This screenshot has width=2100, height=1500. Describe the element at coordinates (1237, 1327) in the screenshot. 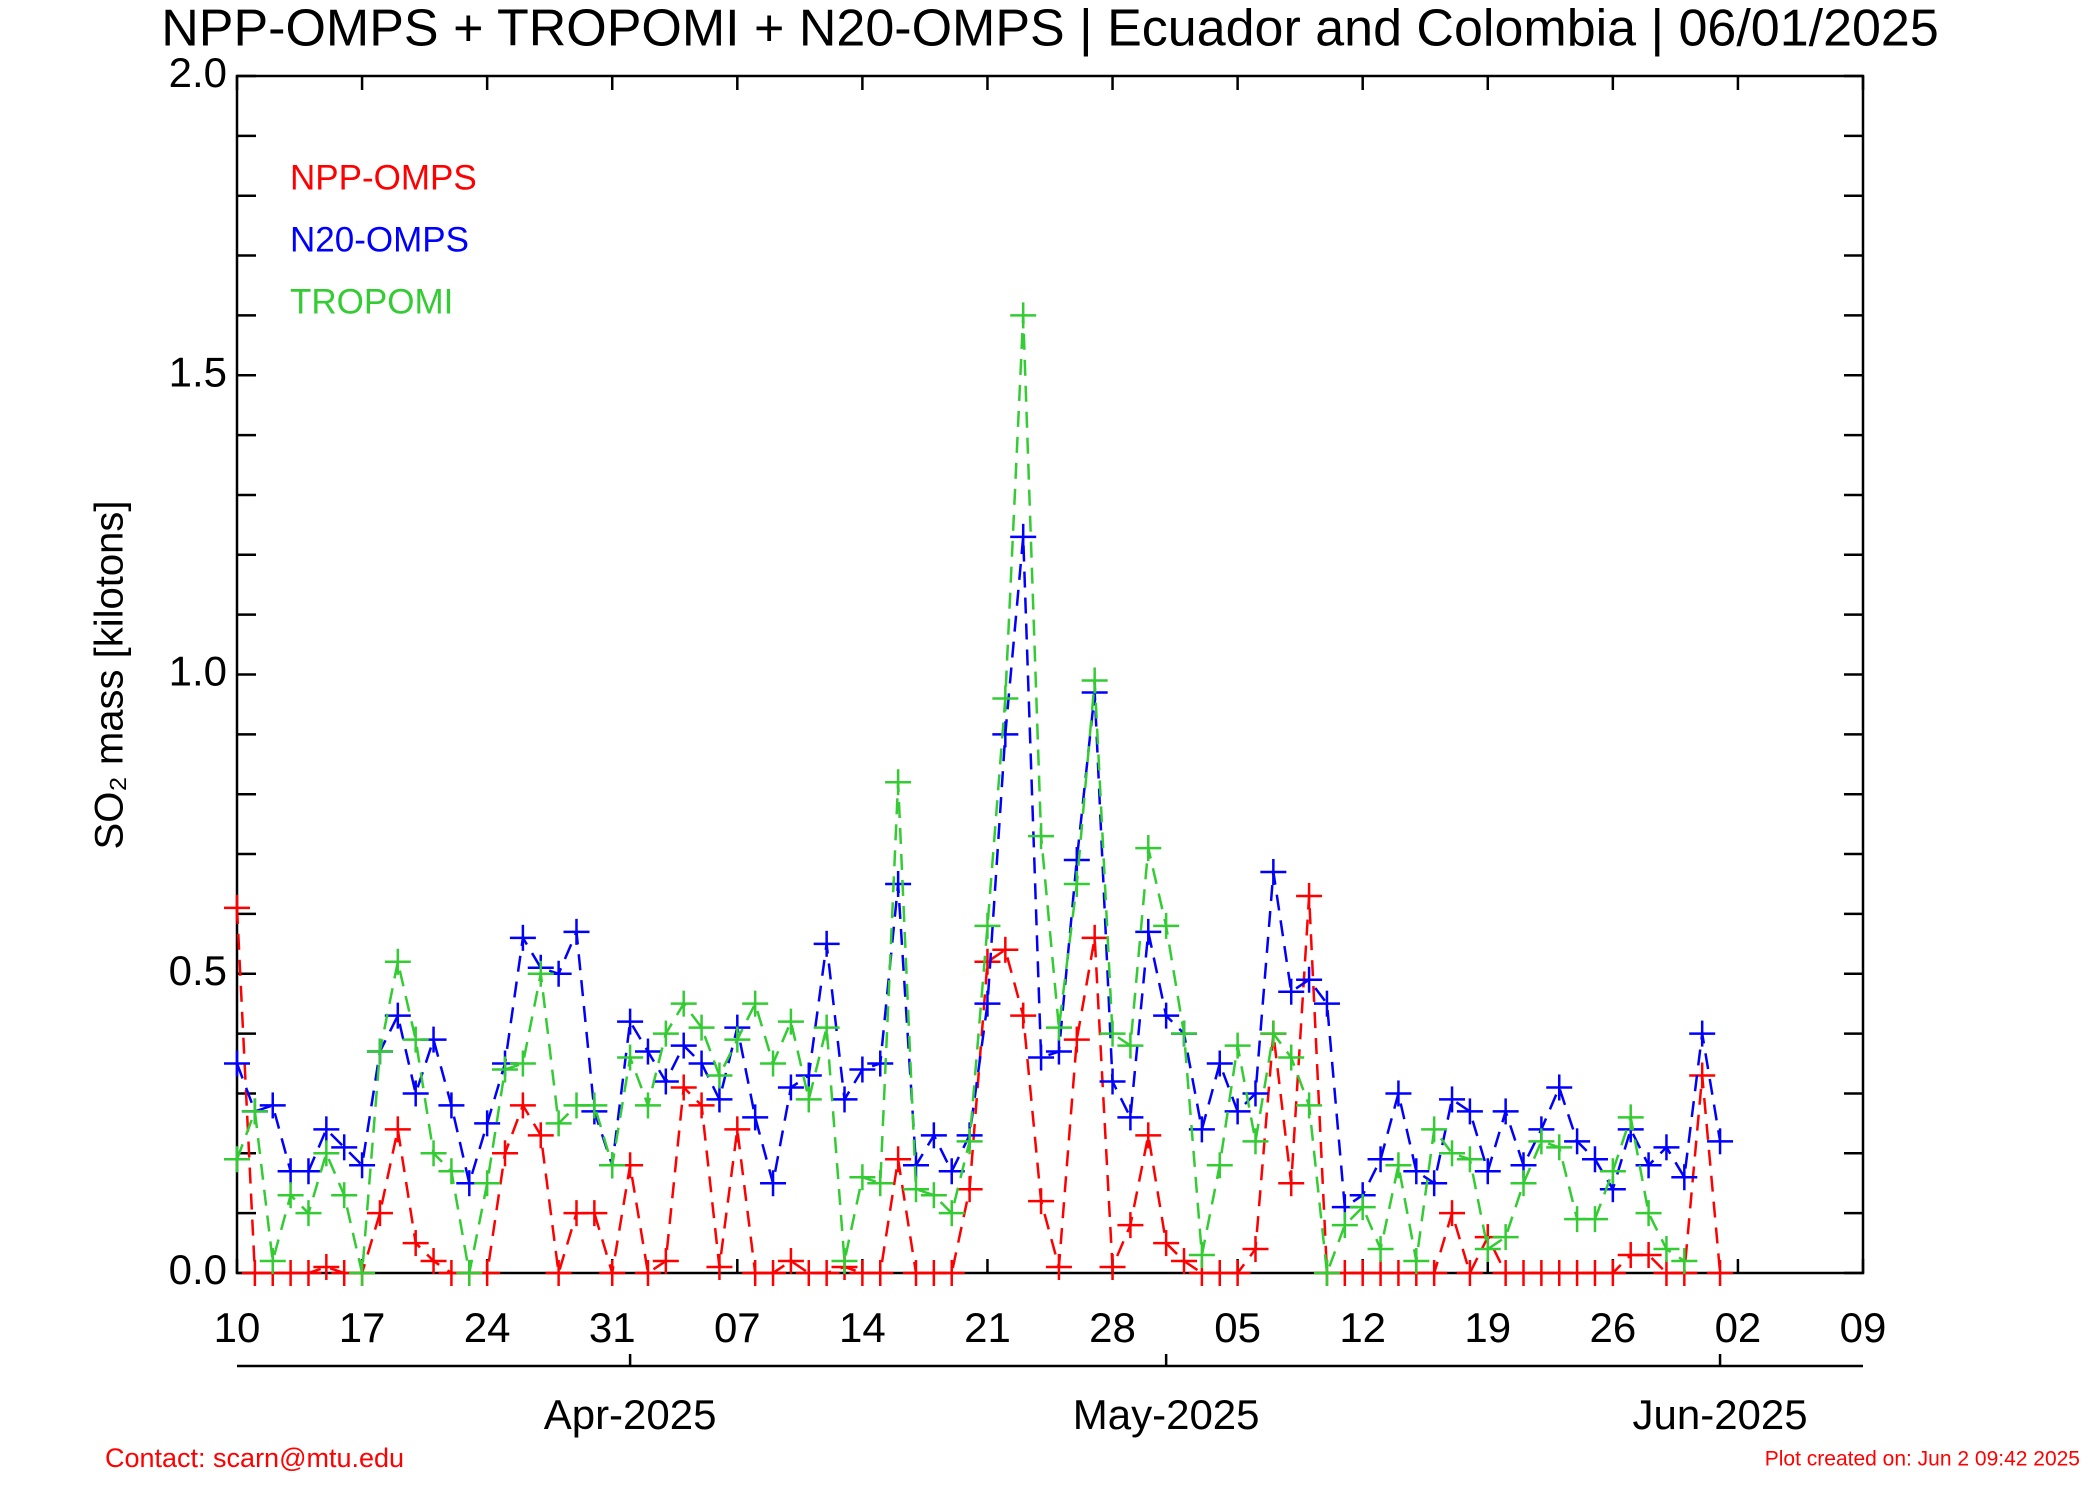

I see `x-tick-label: 05` at that location.